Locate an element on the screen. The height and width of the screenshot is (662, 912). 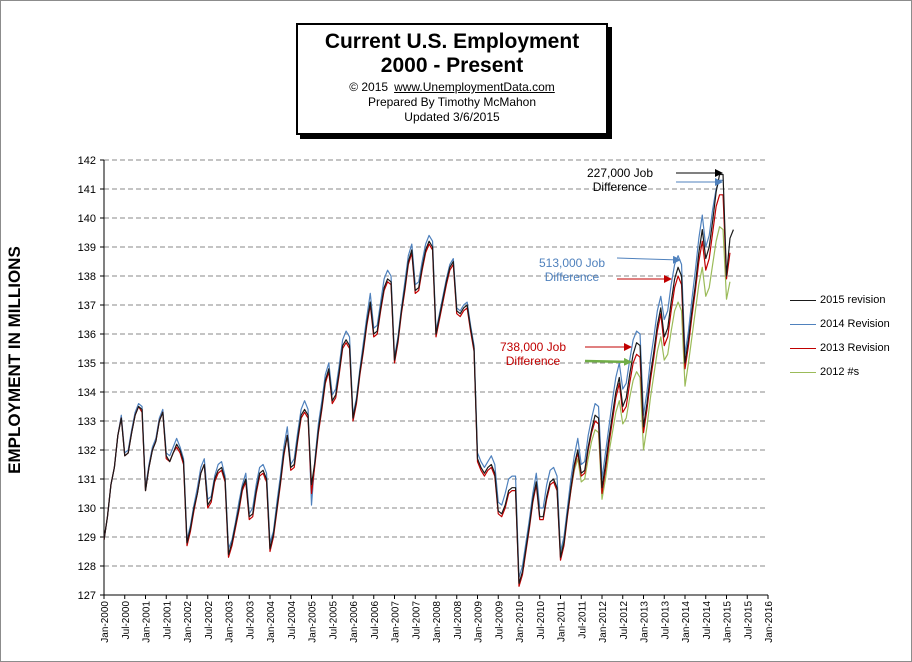
chart-subtitle: 2000 - Present is located at coordinates (452, 65).